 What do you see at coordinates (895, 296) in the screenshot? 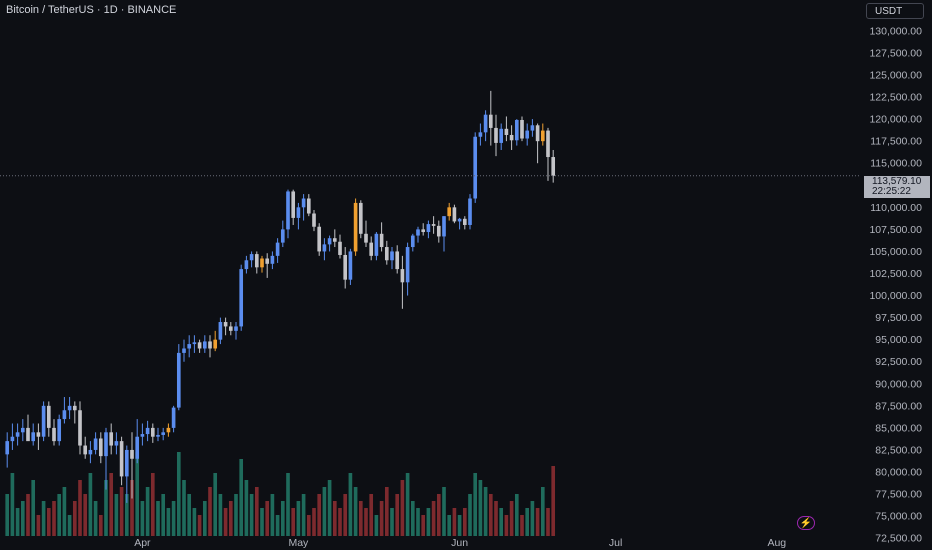
I see `price-tick-label: 100,000.00` at bounding box center [895, 296].